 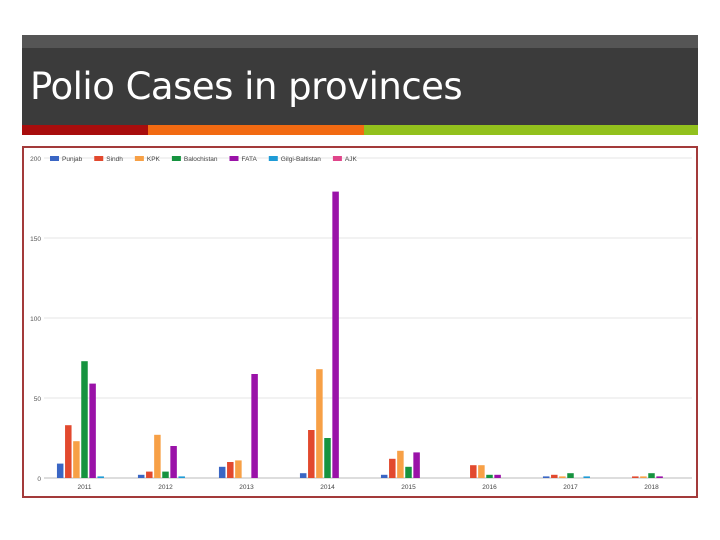 What do you see at coordinates (114, 159) in the screenshot?
I see `legend-label: Sindh` at bounding box center [114, 159].